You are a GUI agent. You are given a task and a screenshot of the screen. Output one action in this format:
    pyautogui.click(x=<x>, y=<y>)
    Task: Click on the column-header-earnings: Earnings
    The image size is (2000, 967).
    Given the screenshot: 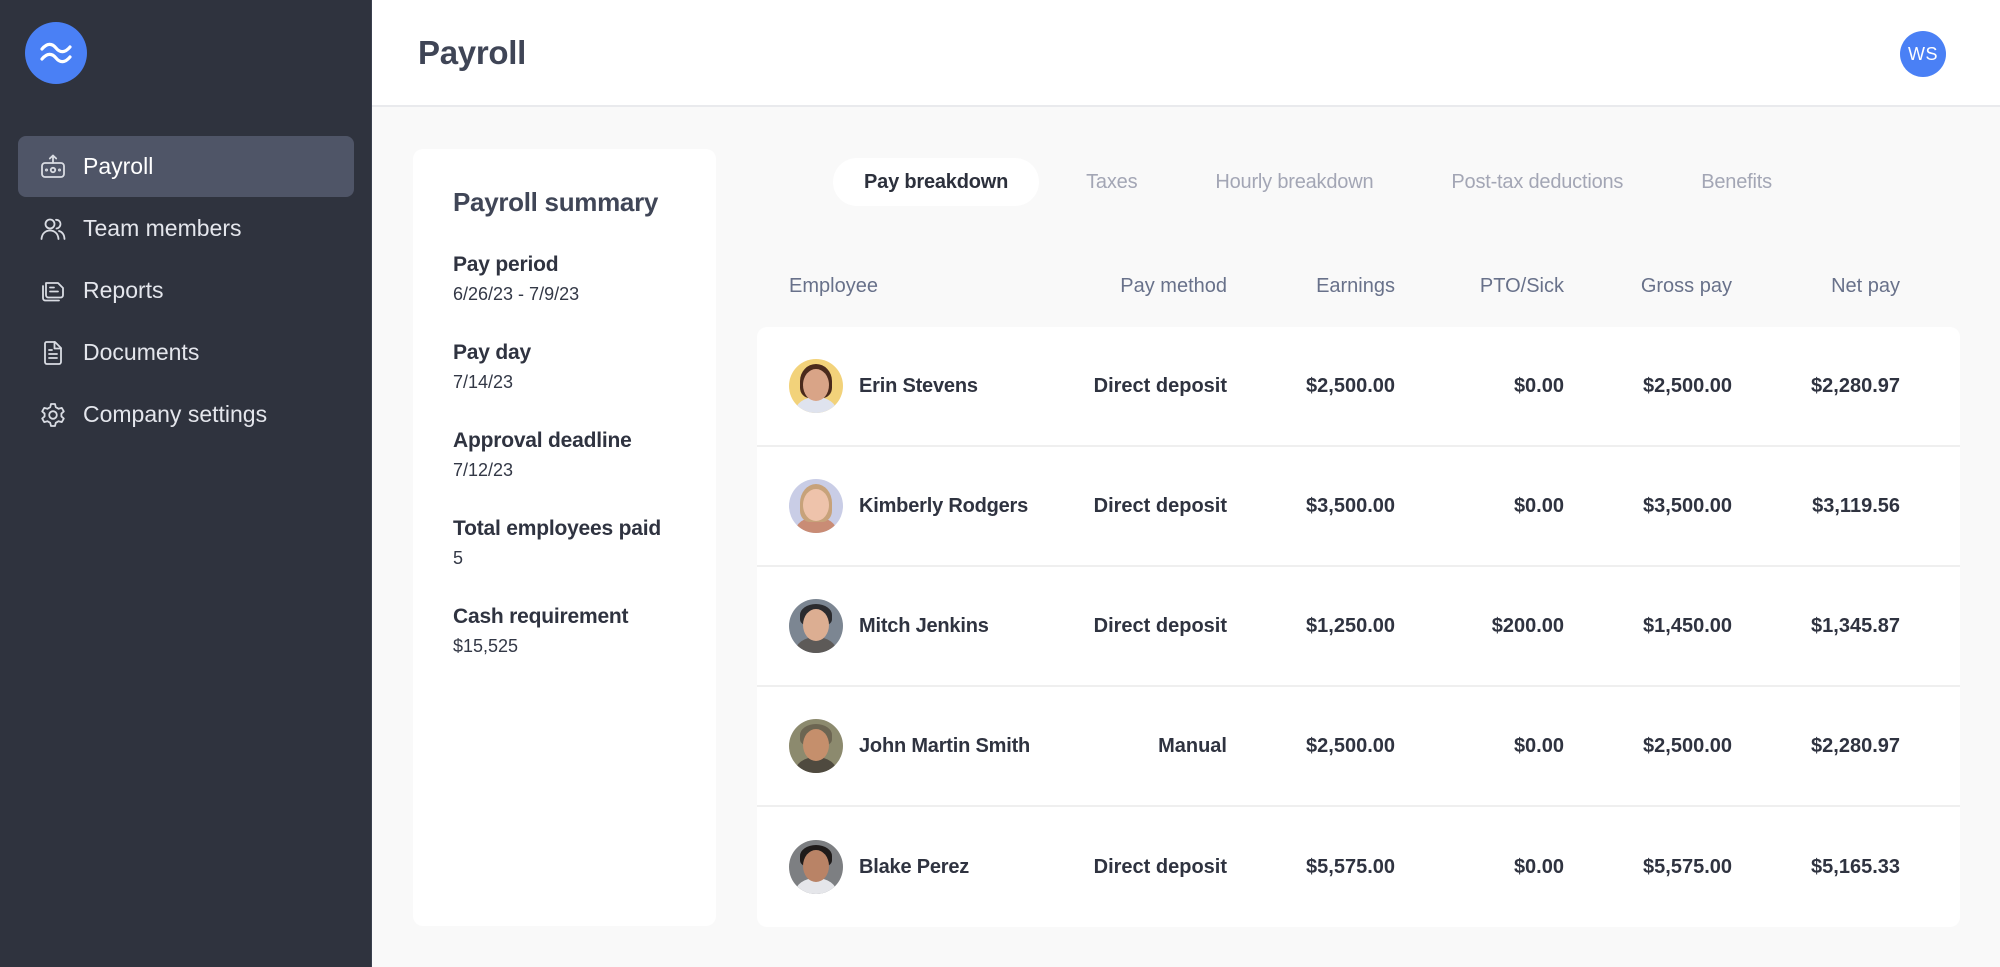 What is the action you would take?
    pyautogui.click(x=1355, y=285)
    